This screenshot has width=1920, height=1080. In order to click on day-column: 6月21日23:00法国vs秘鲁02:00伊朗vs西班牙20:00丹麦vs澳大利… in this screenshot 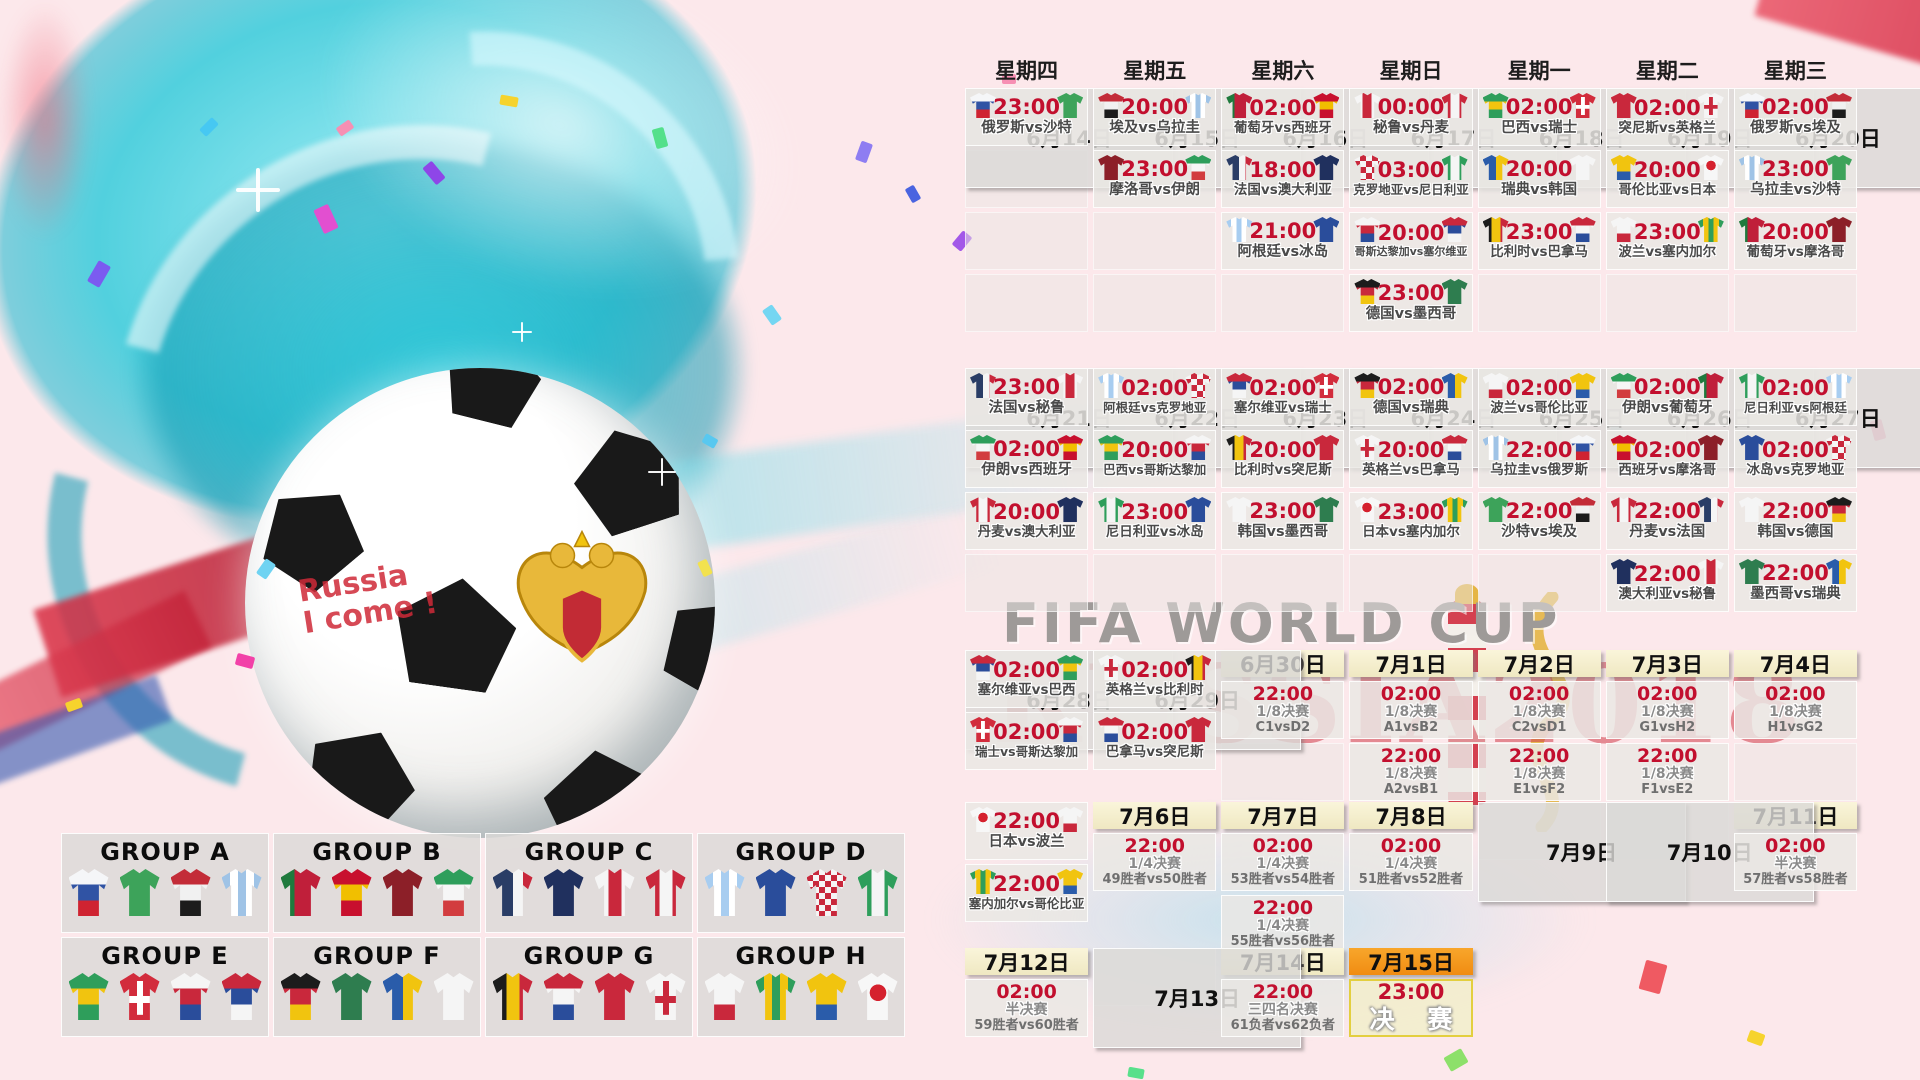, I will do `click(1069, 490)`.